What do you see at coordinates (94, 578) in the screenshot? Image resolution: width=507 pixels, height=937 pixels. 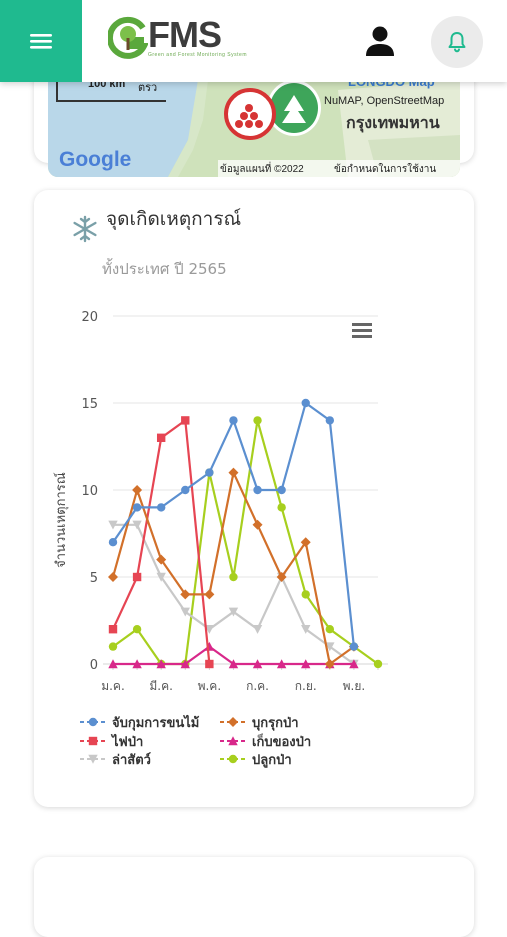 I see `y-tick-label: 5` at bounding box center [94, 578].